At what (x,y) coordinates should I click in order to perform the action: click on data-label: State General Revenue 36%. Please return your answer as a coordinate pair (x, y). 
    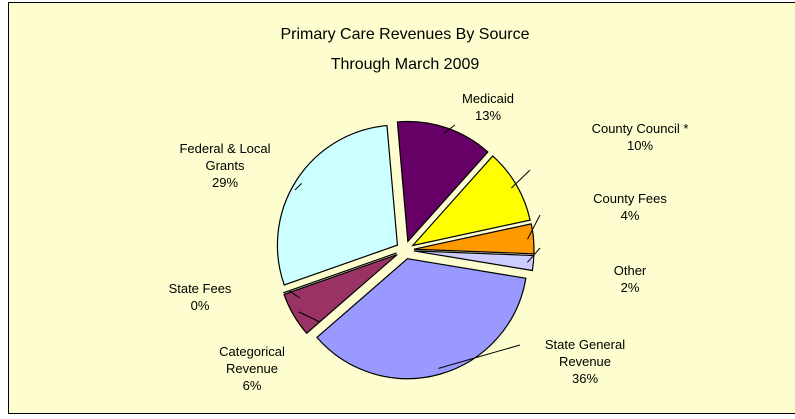
    Looking at the image, I should click on (585, 361).